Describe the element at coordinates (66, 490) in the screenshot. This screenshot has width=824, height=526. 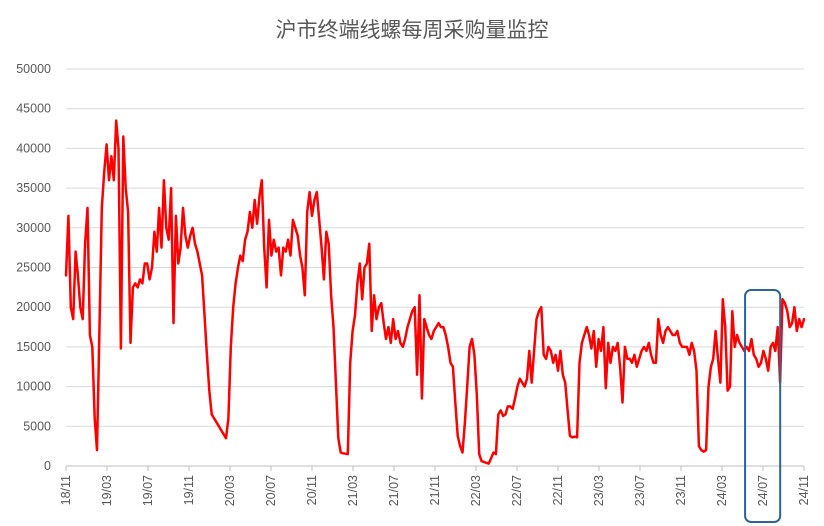
I see `x-tick-label: 18/11` at that location.